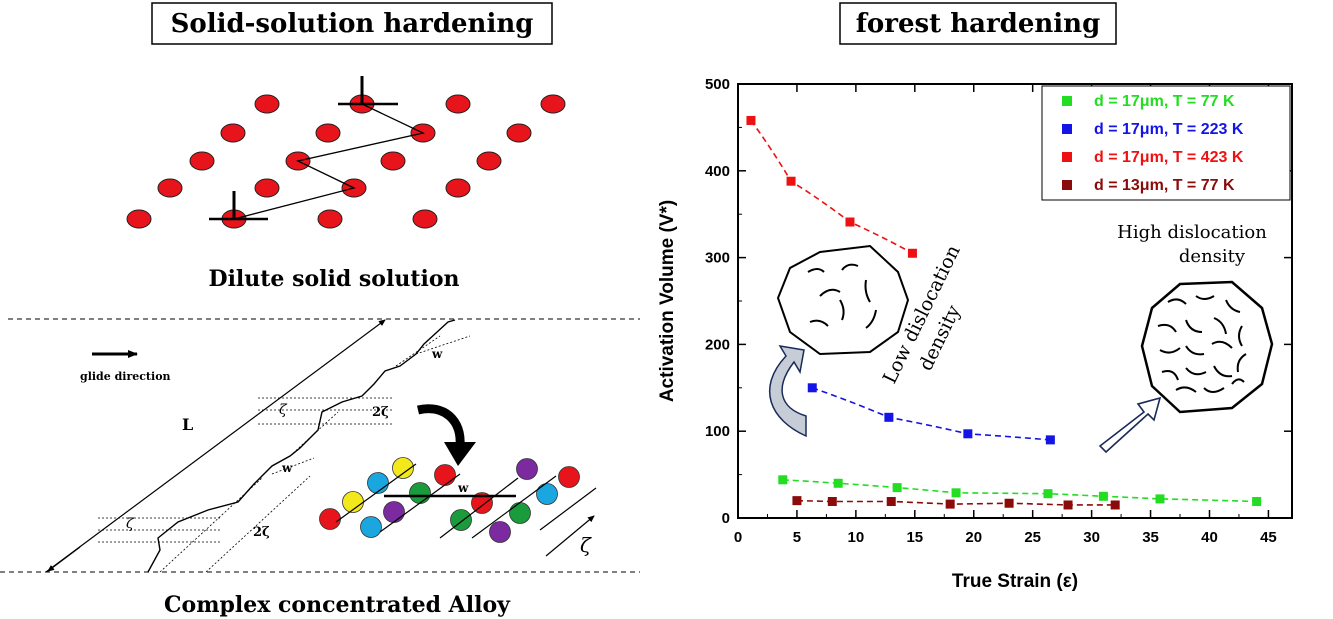  I want to click on x-tick-label: 15, so click(914, 537).